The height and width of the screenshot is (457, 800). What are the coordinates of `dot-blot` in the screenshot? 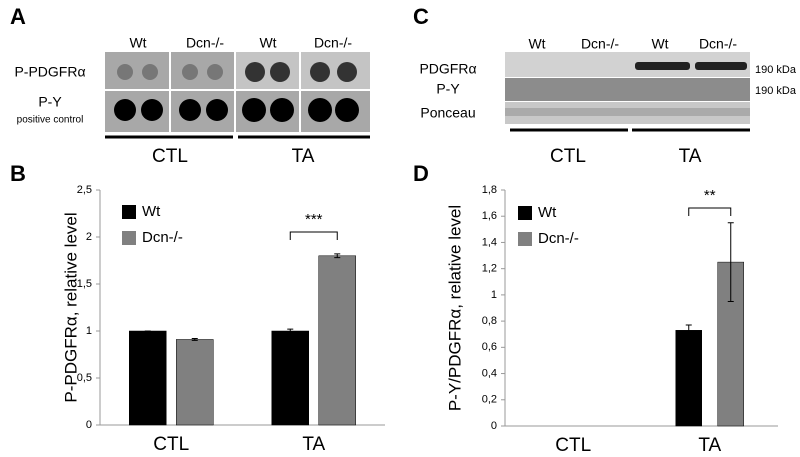 It's located at (237, 95).